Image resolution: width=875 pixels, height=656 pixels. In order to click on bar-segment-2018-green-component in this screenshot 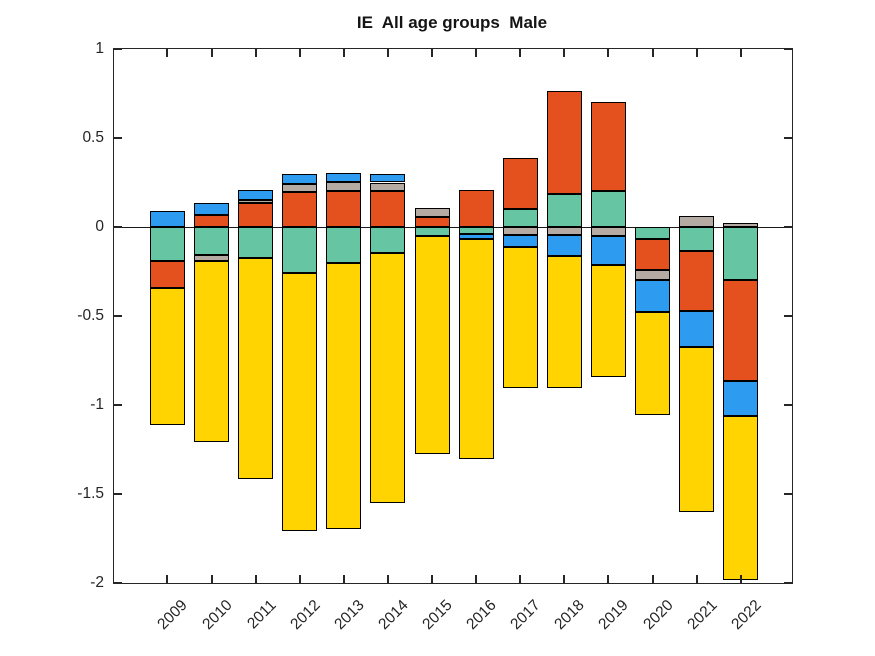, I will do `click(564, 210)`.